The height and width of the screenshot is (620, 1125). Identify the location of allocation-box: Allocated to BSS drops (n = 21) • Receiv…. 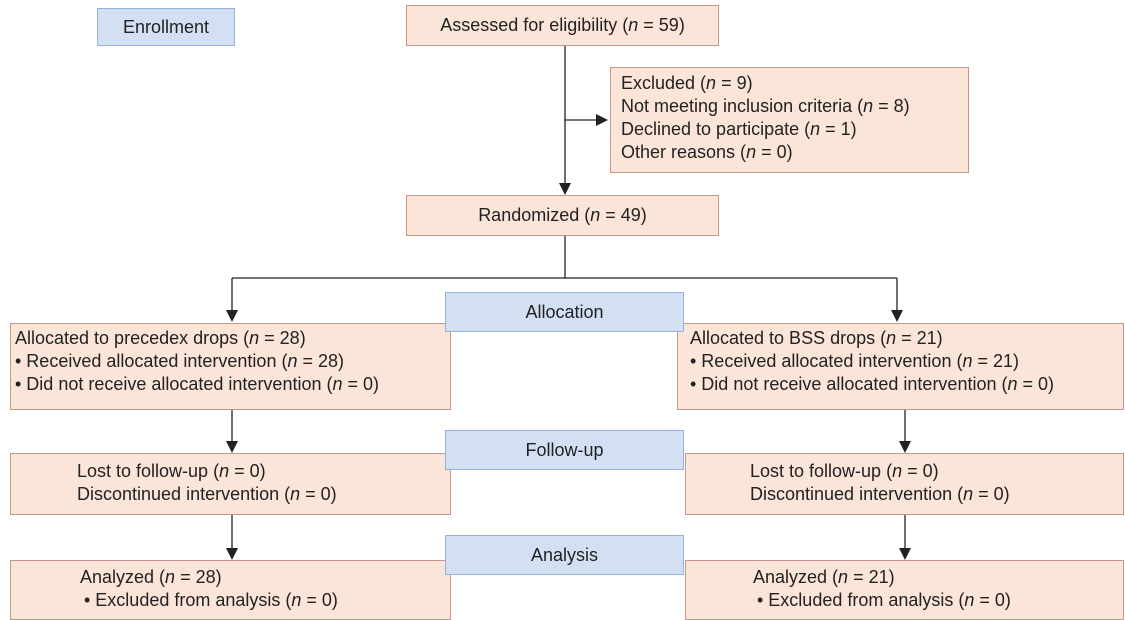
(900, 366).